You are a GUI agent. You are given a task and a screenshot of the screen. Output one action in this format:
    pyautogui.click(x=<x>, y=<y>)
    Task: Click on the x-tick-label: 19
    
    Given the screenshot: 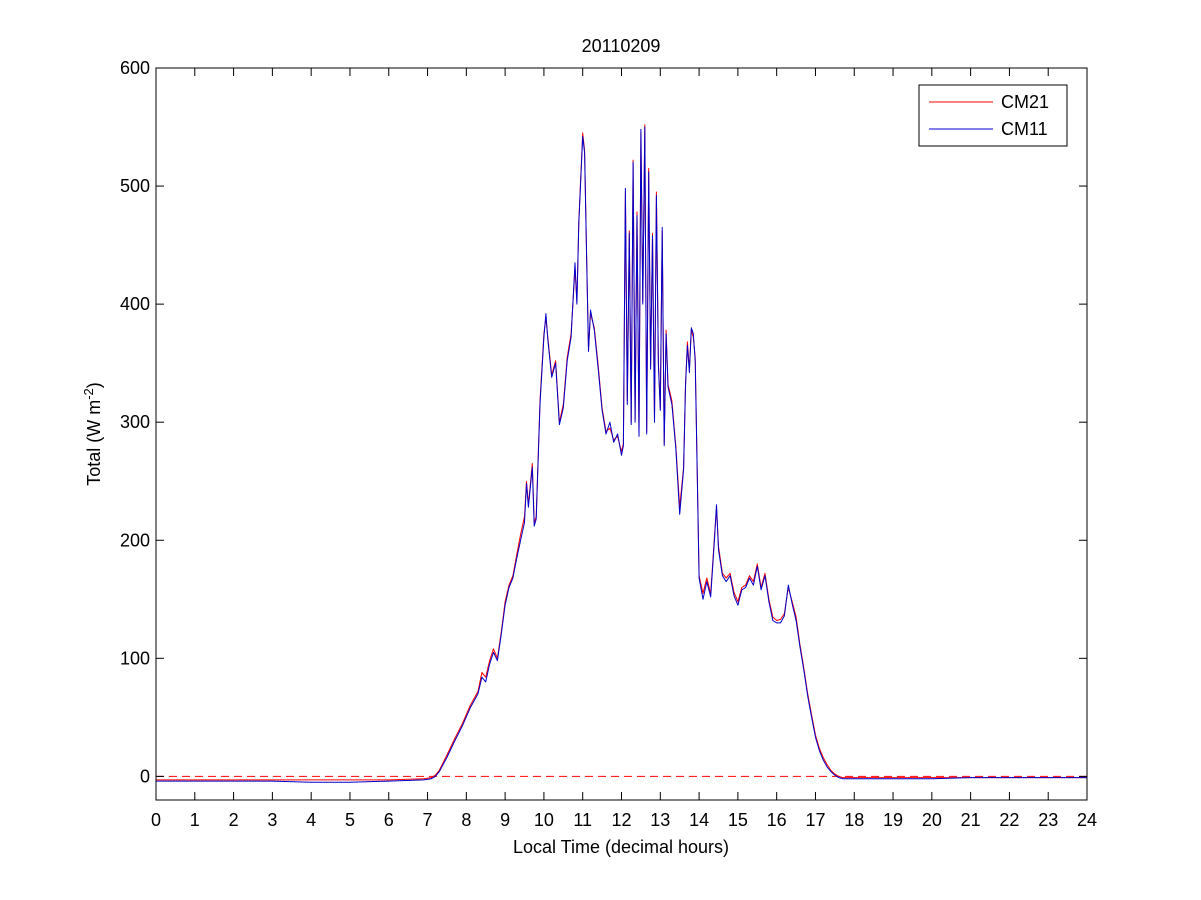 What is the action you would take?
    pyautogui.click(x=893, y=820)
    